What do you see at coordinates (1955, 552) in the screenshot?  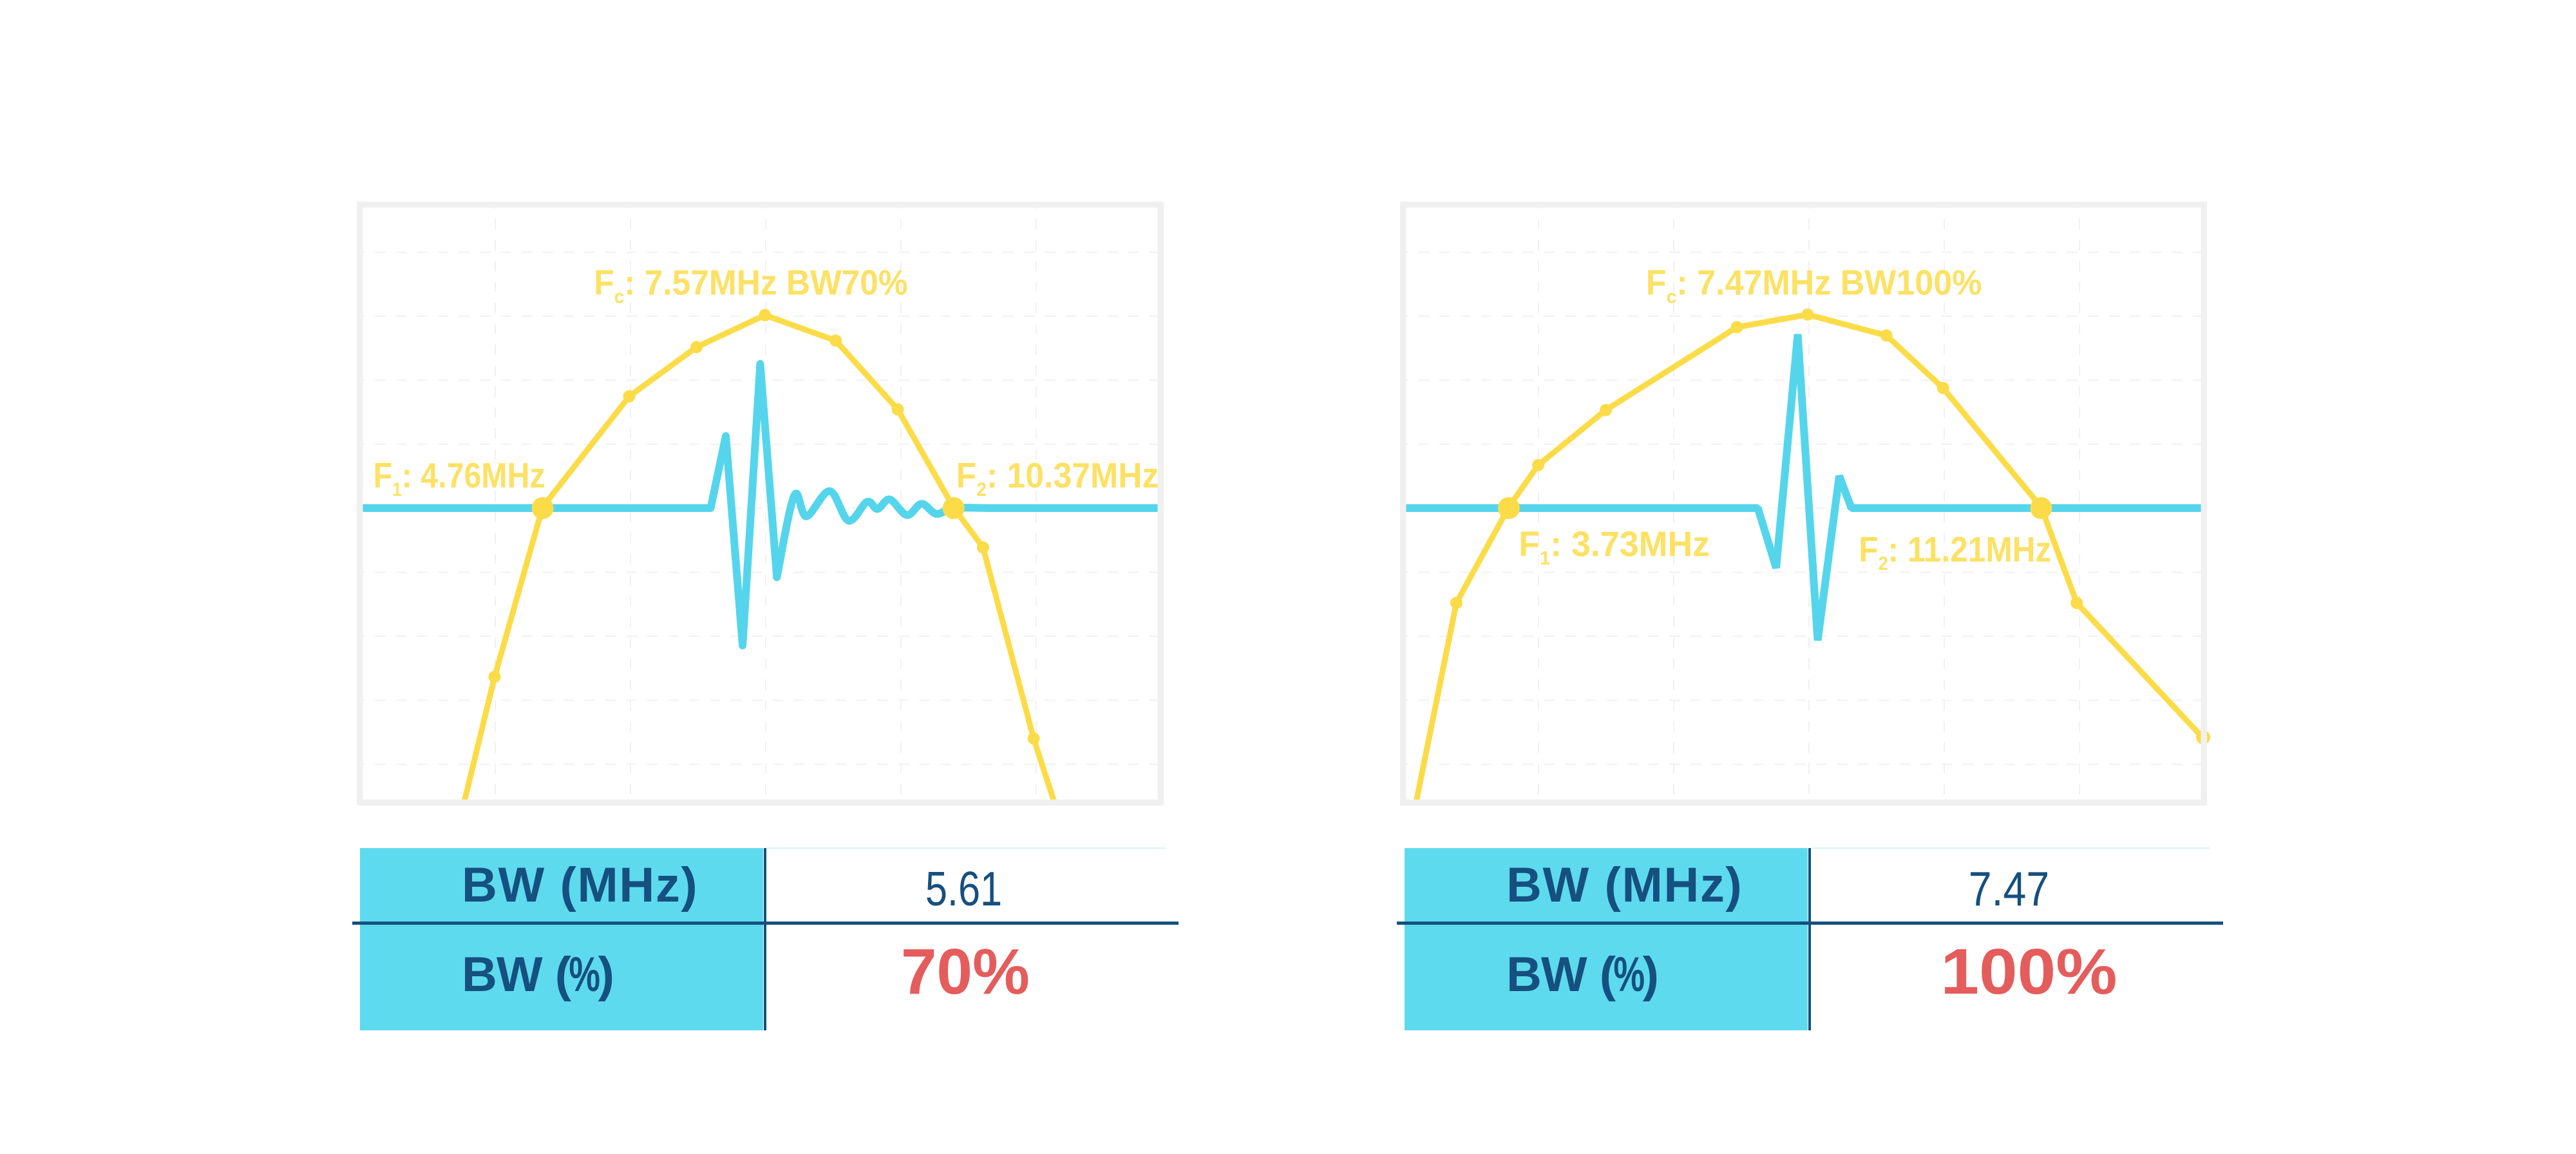 I see `svg-text: F2: 11.21MHz` at bounding box center [1955, 552].